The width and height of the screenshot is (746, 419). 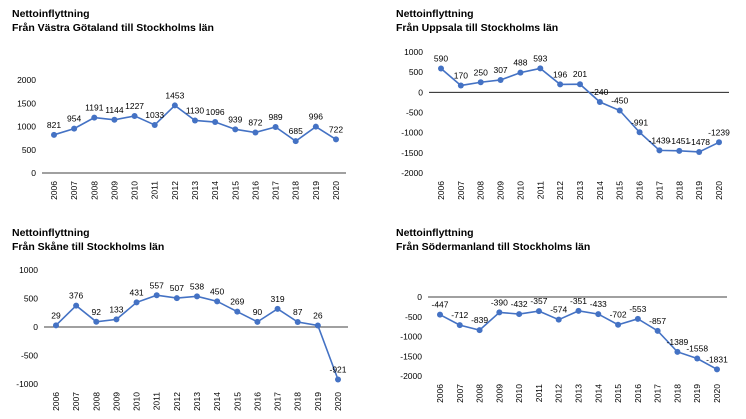 I want to click on data-label: -839, so click(x=479, y=320).